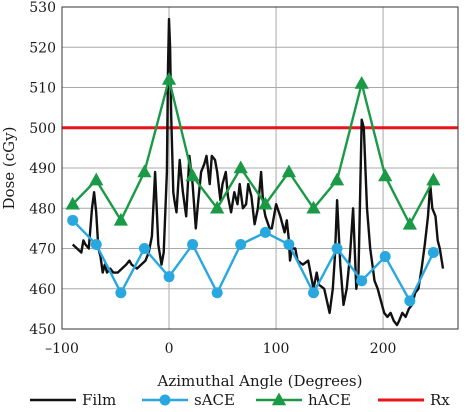 The height and width of the screenshot is (412, 474). What do you see at coordinates (188, 400) in the screenshot?
I see `legend-item-sace: sACE` at bounding box center [188, 400].